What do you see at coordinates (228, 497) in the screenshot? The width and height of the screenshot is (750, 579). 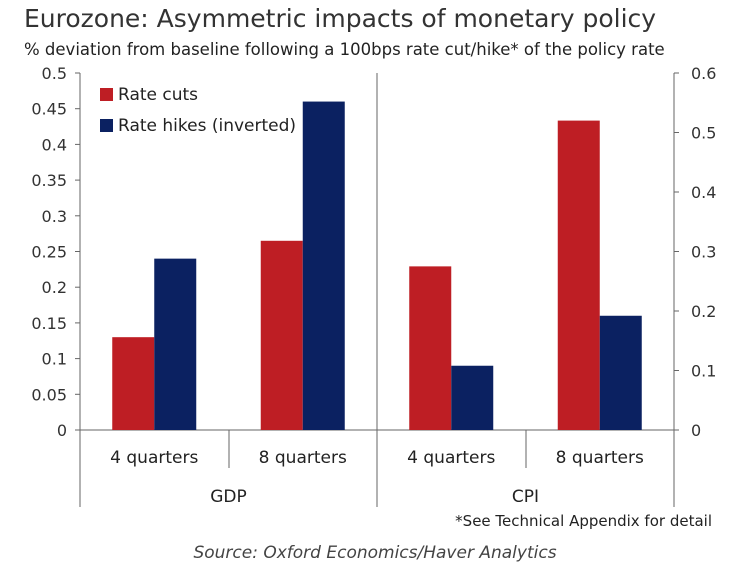 I see `group-label-gdp: GDP` at bounding box center [228, 497].